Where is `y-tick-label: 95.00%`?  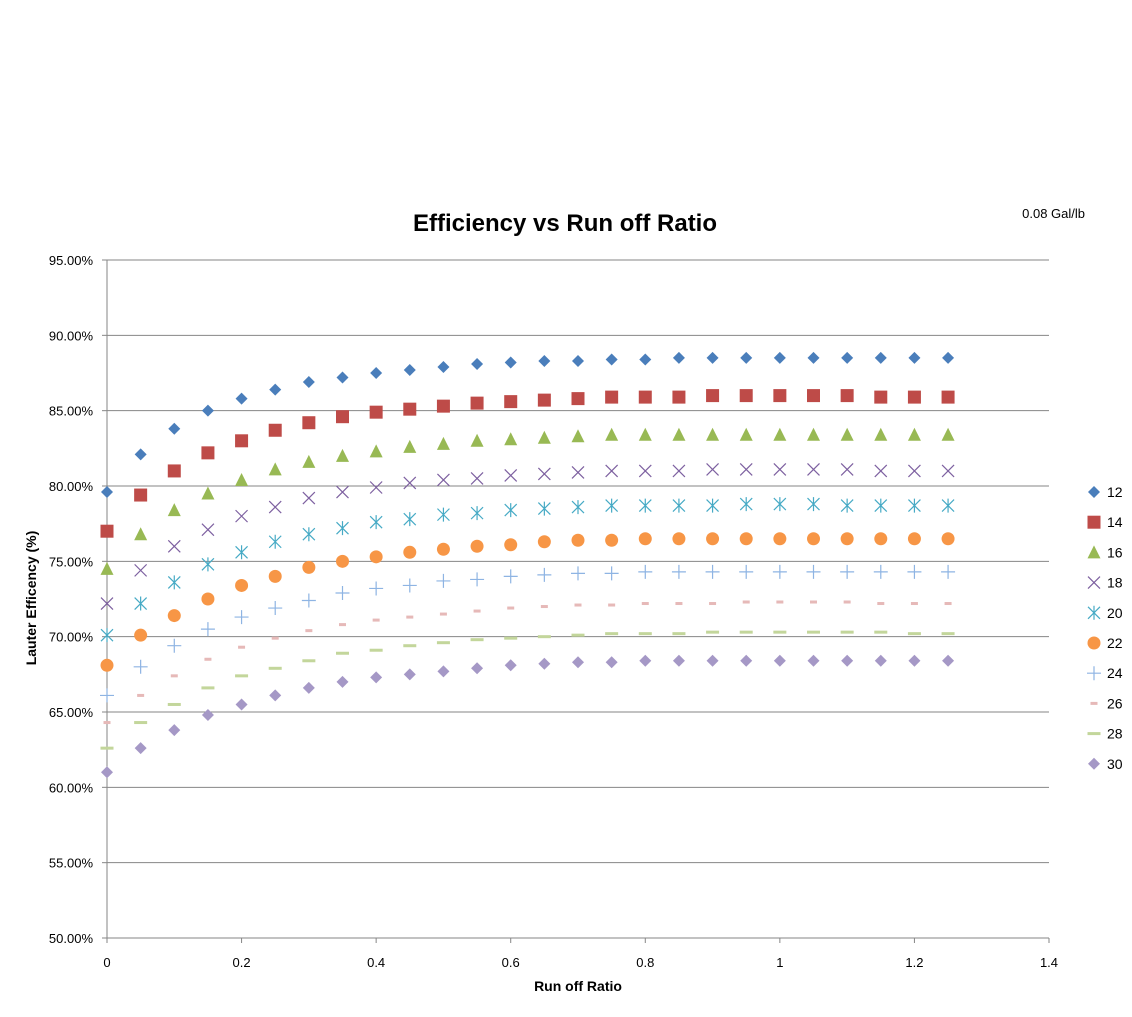
y-tick-label: 95.00% is located at coordinates (71, 260).